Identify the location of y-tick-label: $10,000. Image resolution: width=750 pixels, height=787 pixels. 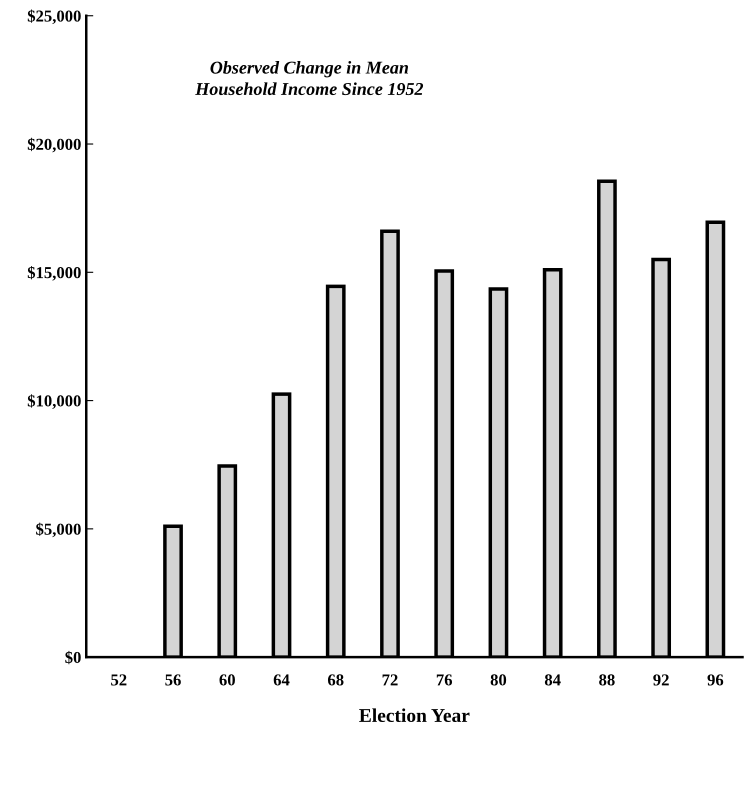
(54, 401).